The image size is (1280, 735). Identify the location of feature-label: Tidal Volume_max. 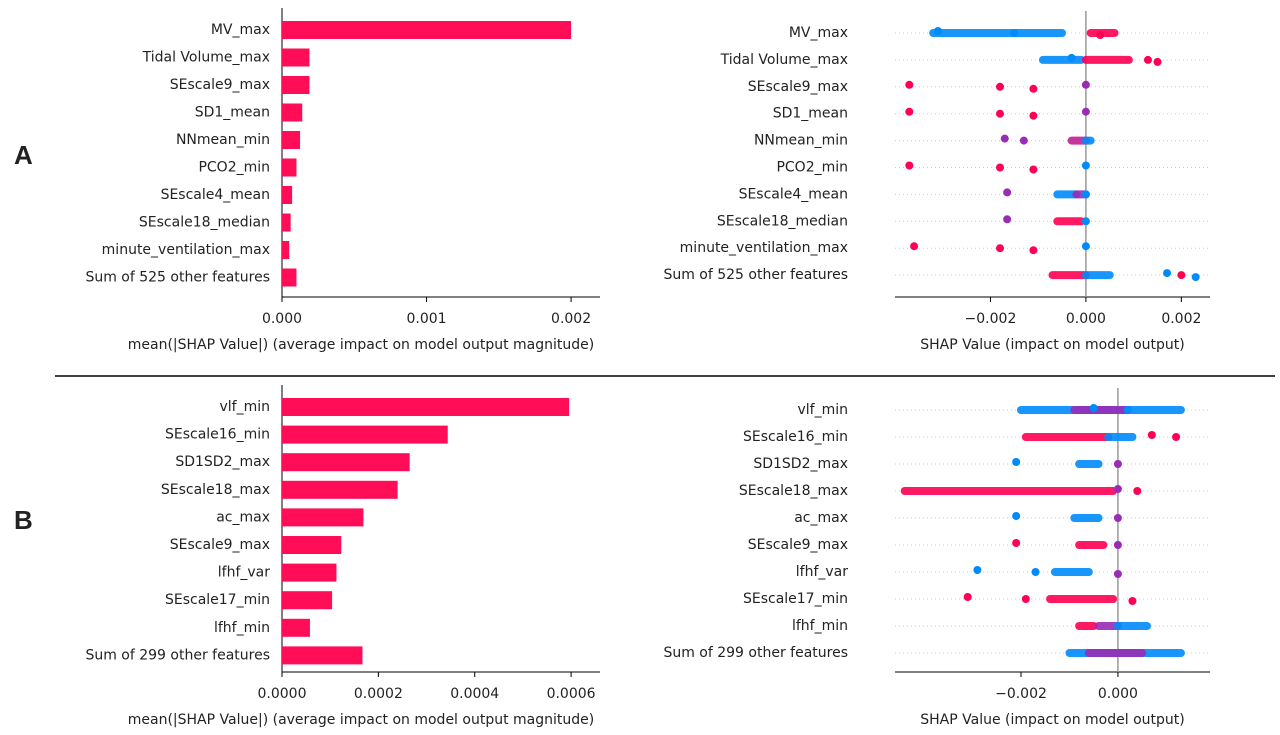
(784, 60).